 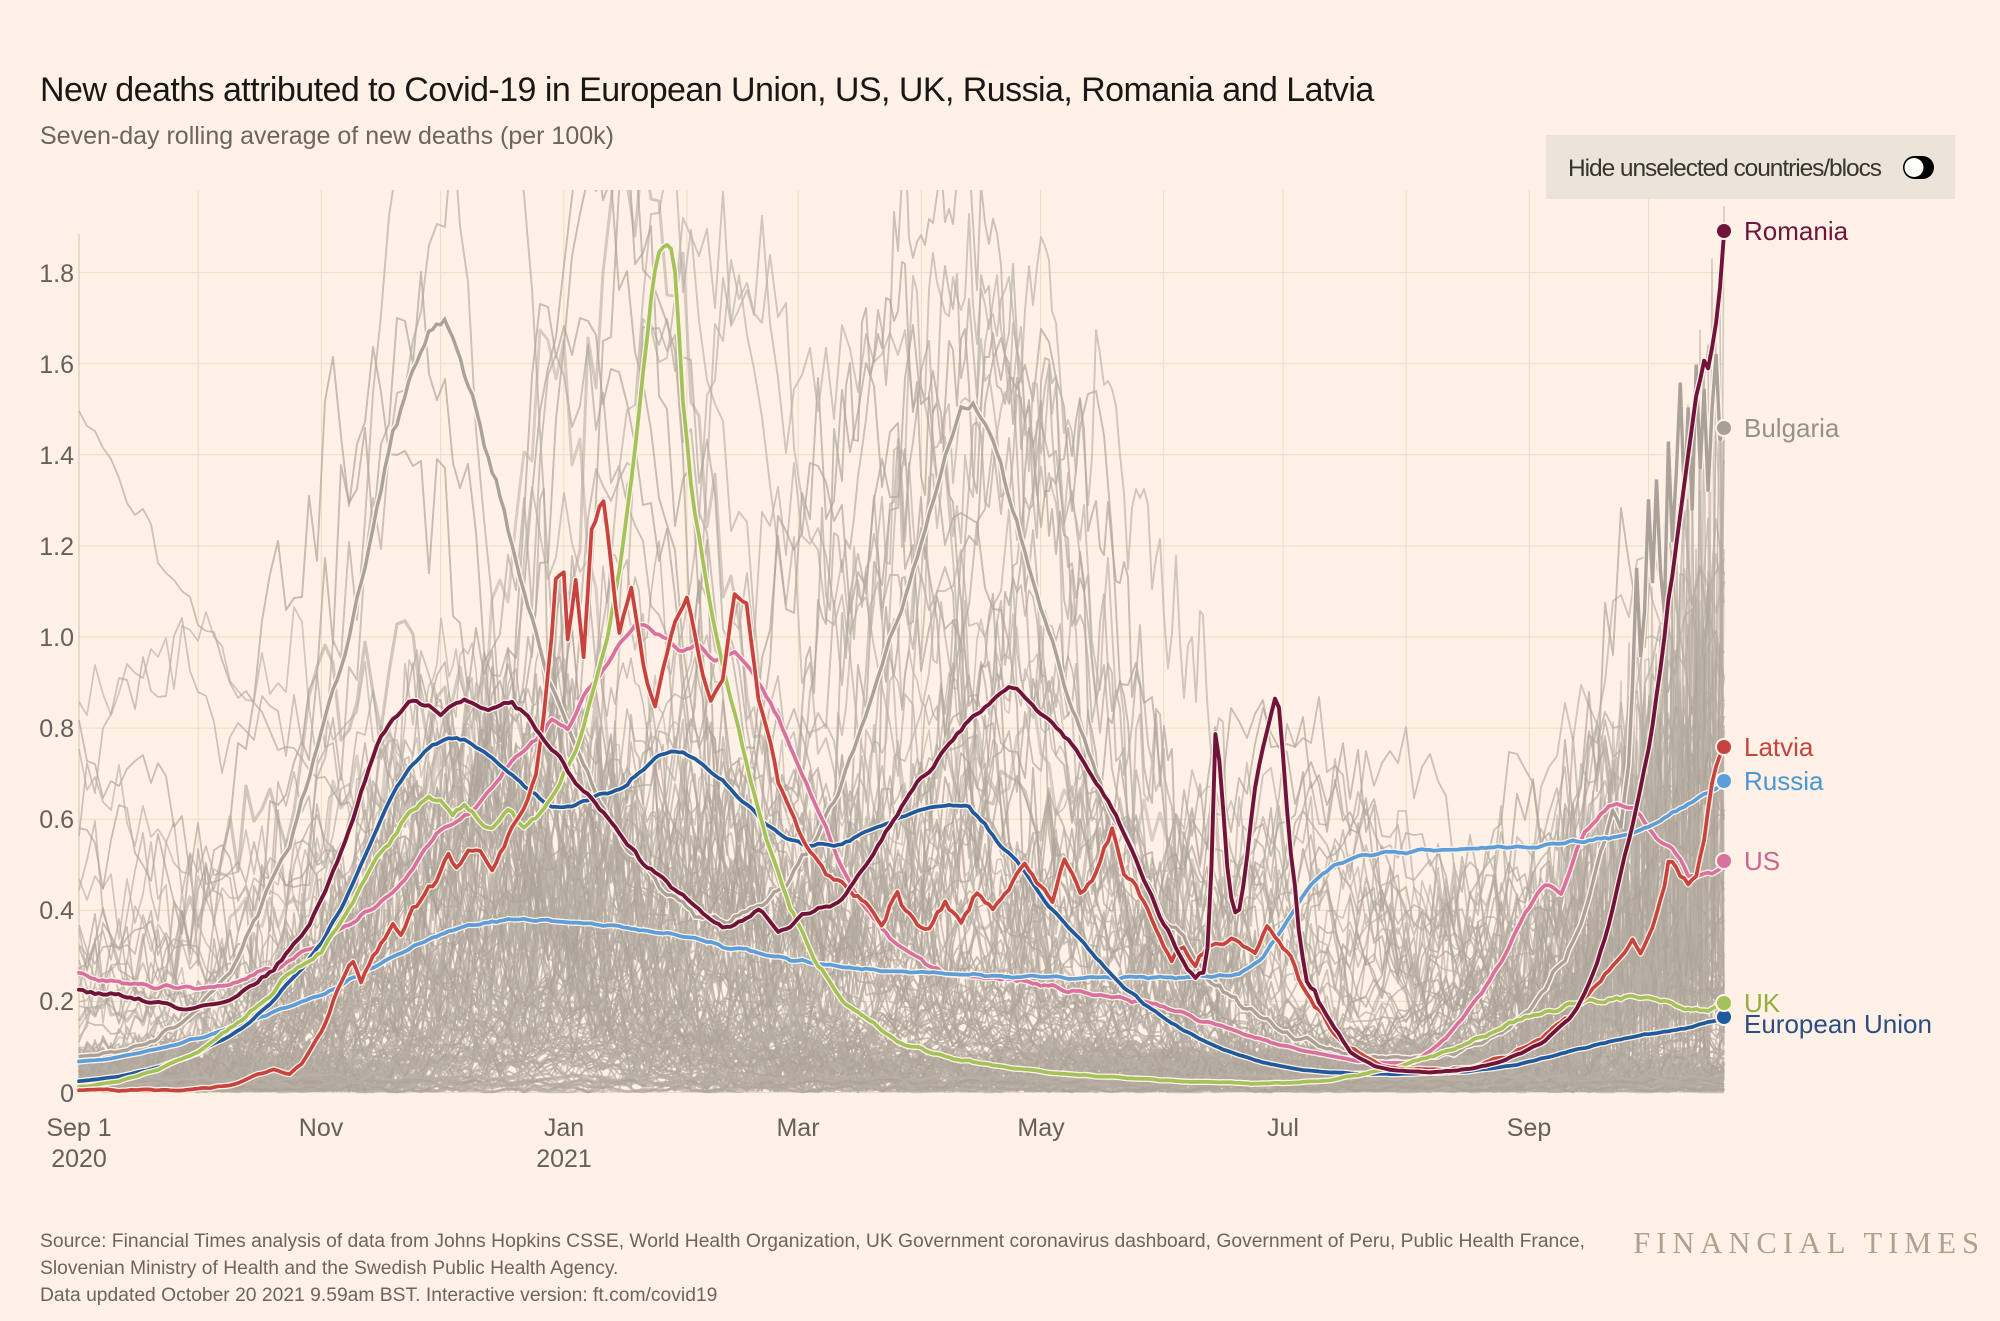 I want to click on svg-text: Sep 1, so click(x=78, y=1128).